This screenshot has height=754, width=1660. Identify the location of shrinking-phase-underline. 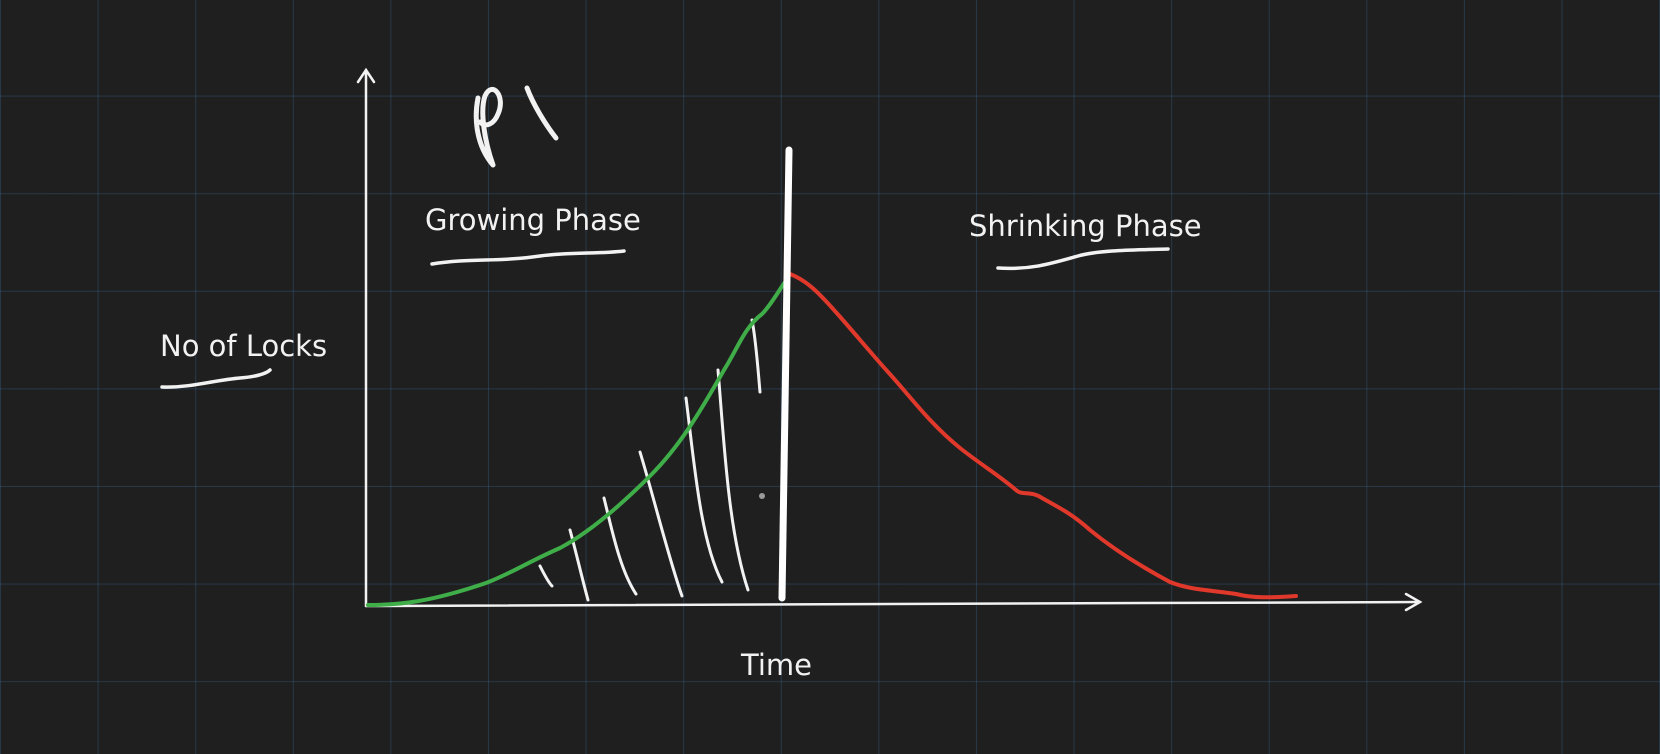
(1083, 259).